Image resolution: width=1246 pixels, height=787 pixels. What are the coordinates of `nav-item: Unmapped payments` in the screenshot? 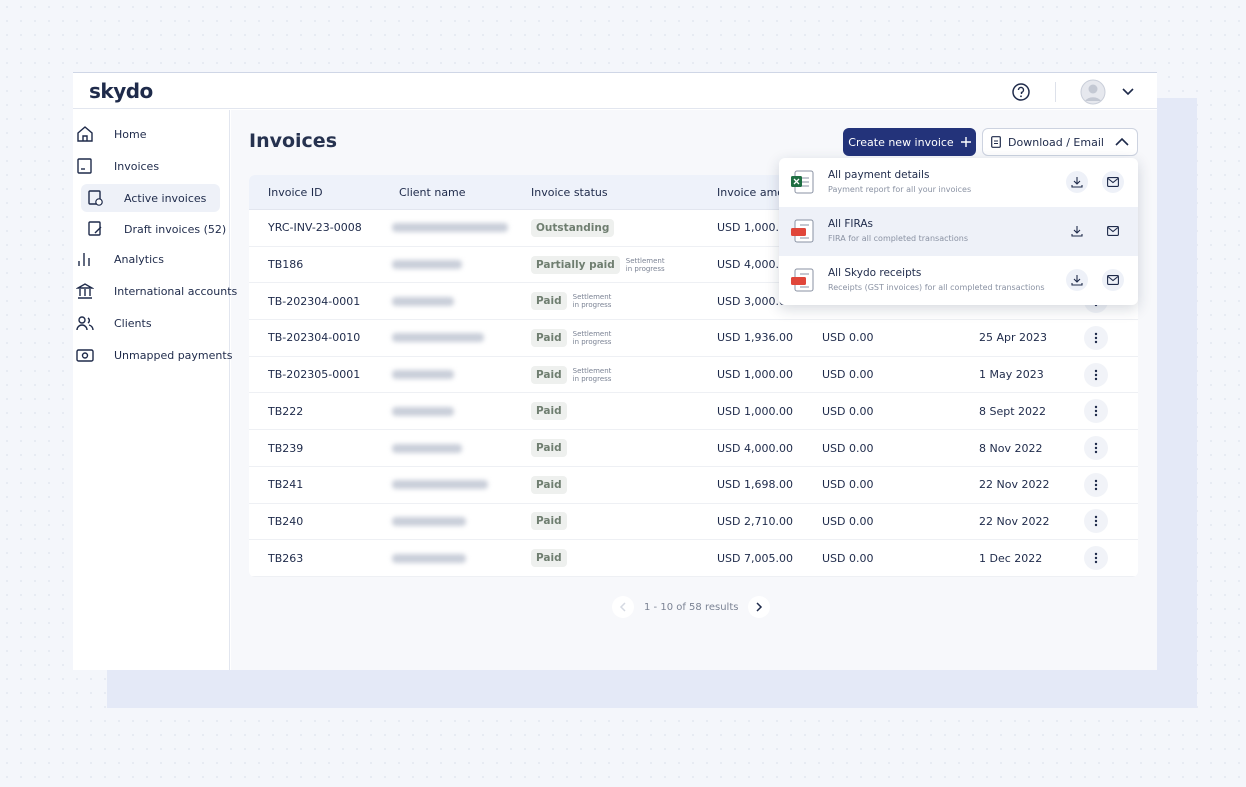 It's located at (154, 355).